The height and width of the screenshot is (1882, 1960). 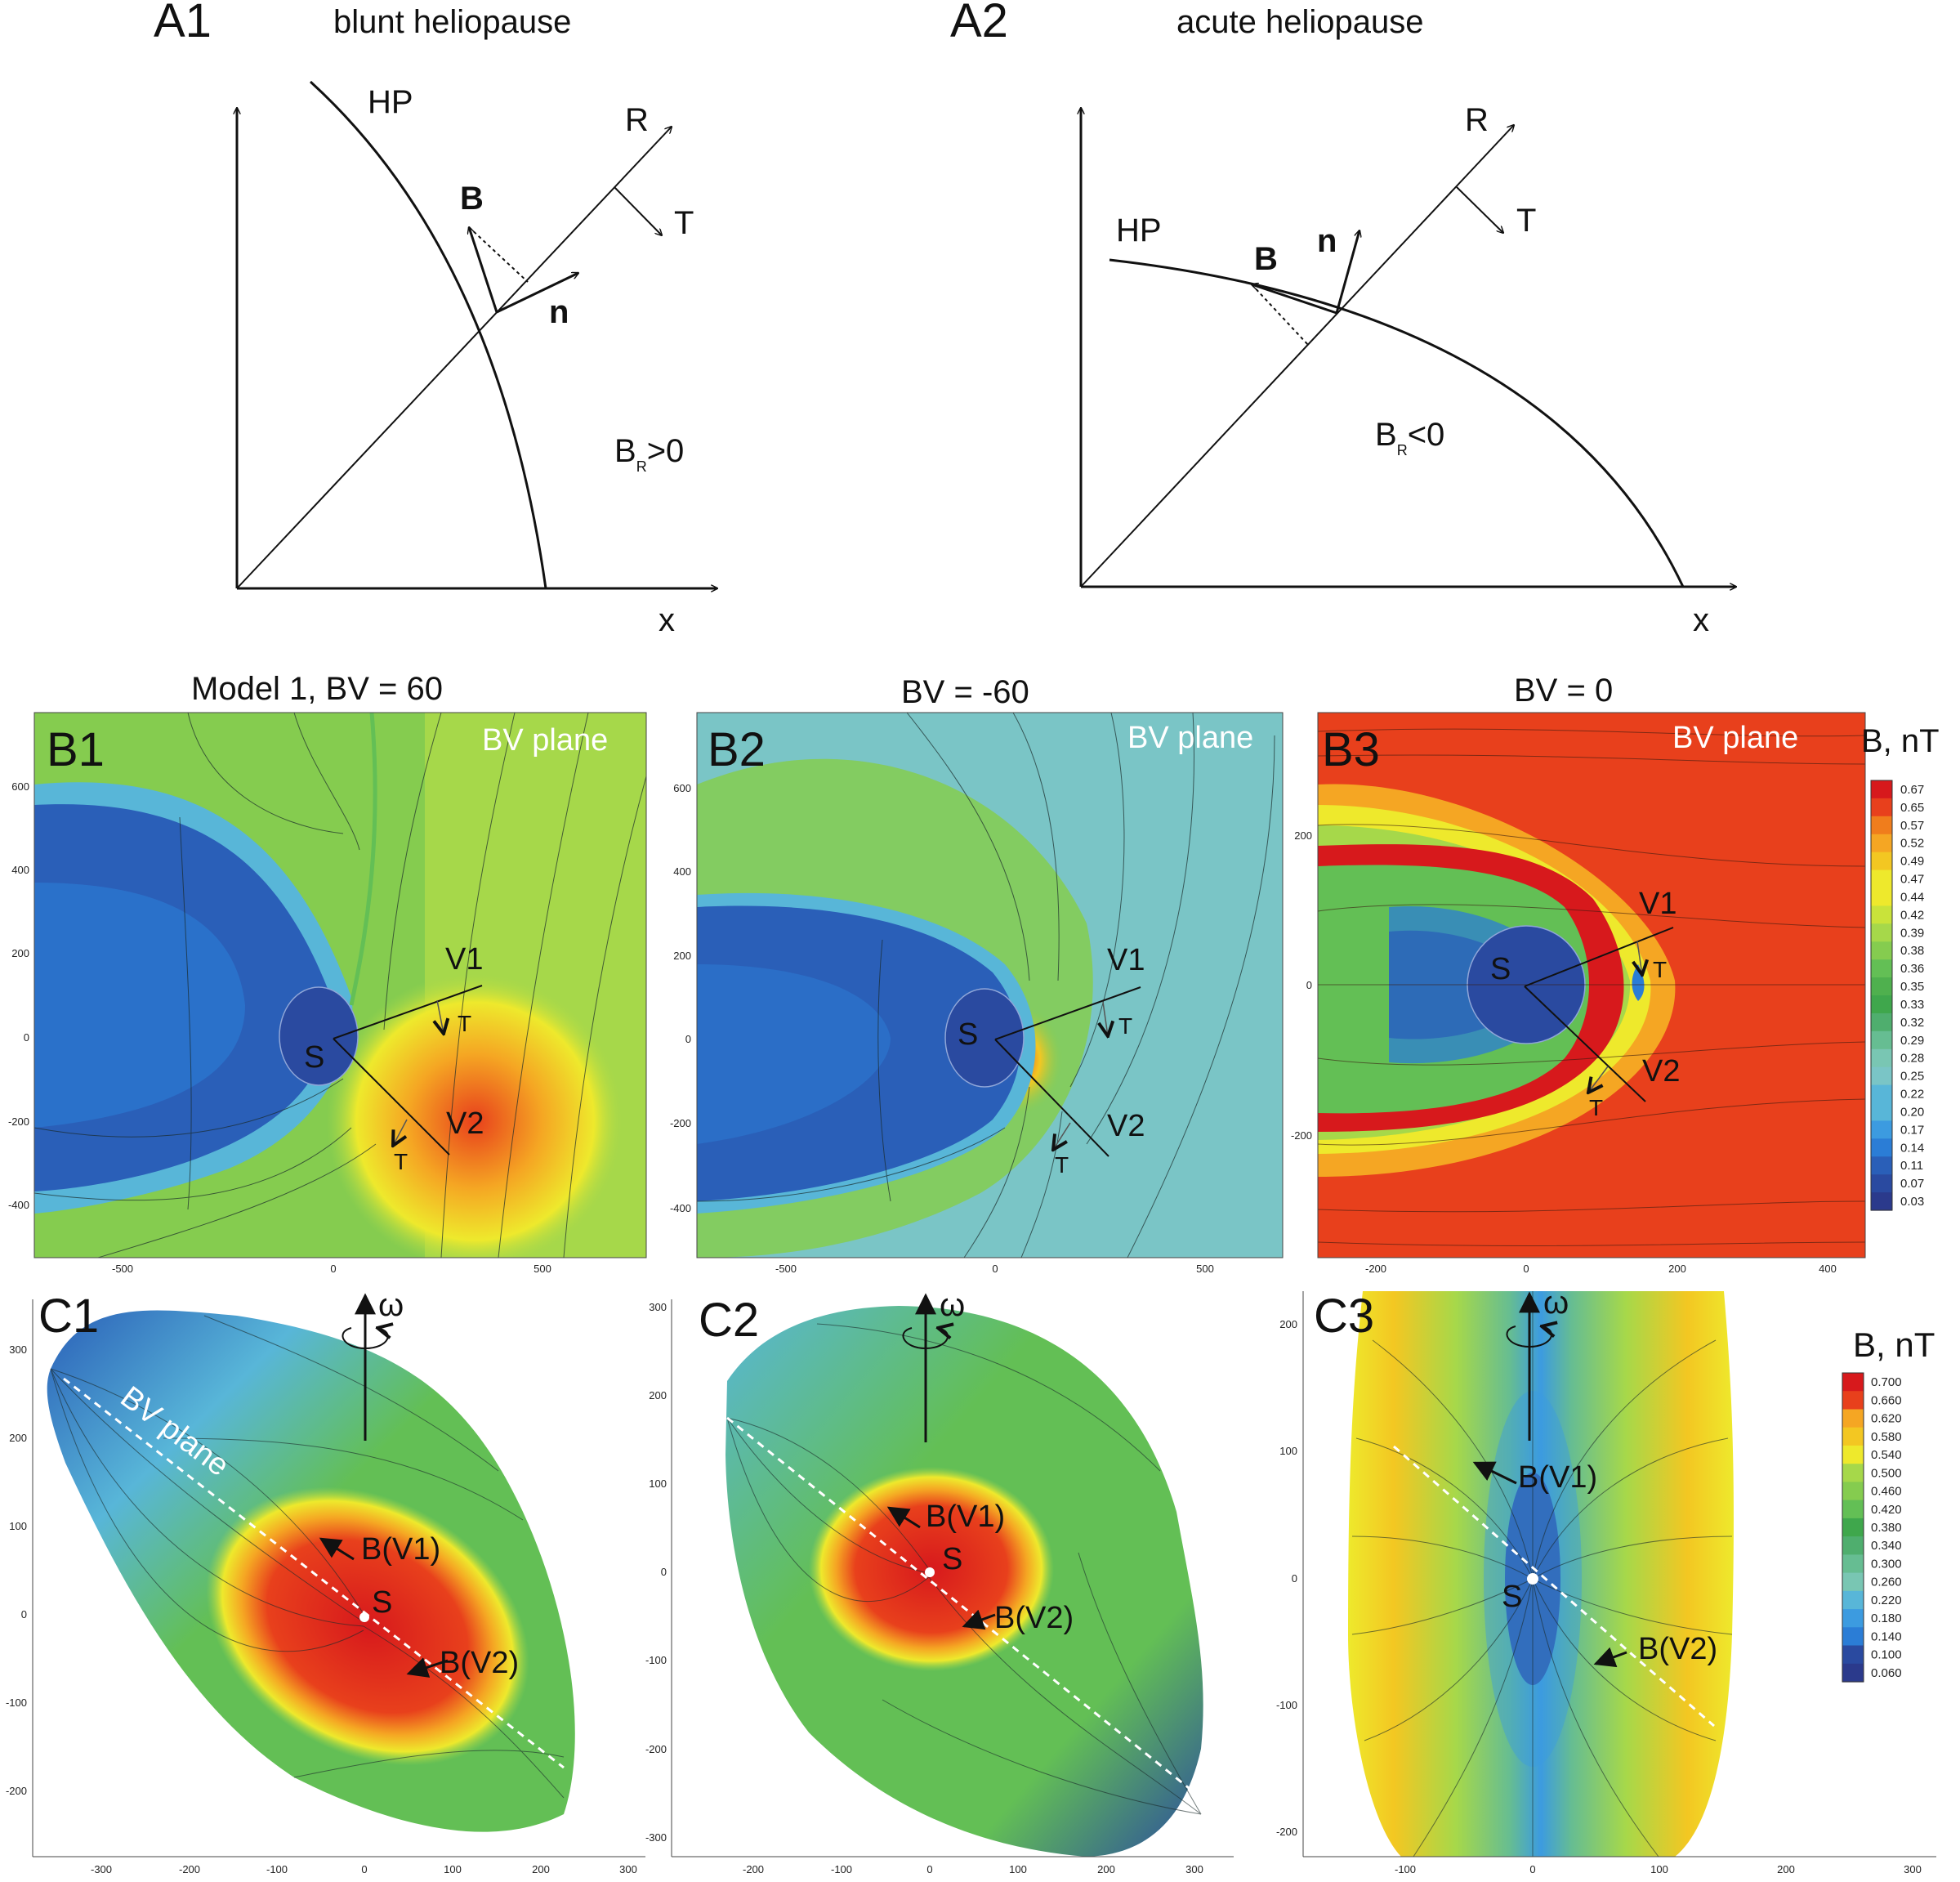 What do you see at coordinates (1139, 230) in the screenshot?
I see `hp-label: HP` at bounding box center [1139, 230].